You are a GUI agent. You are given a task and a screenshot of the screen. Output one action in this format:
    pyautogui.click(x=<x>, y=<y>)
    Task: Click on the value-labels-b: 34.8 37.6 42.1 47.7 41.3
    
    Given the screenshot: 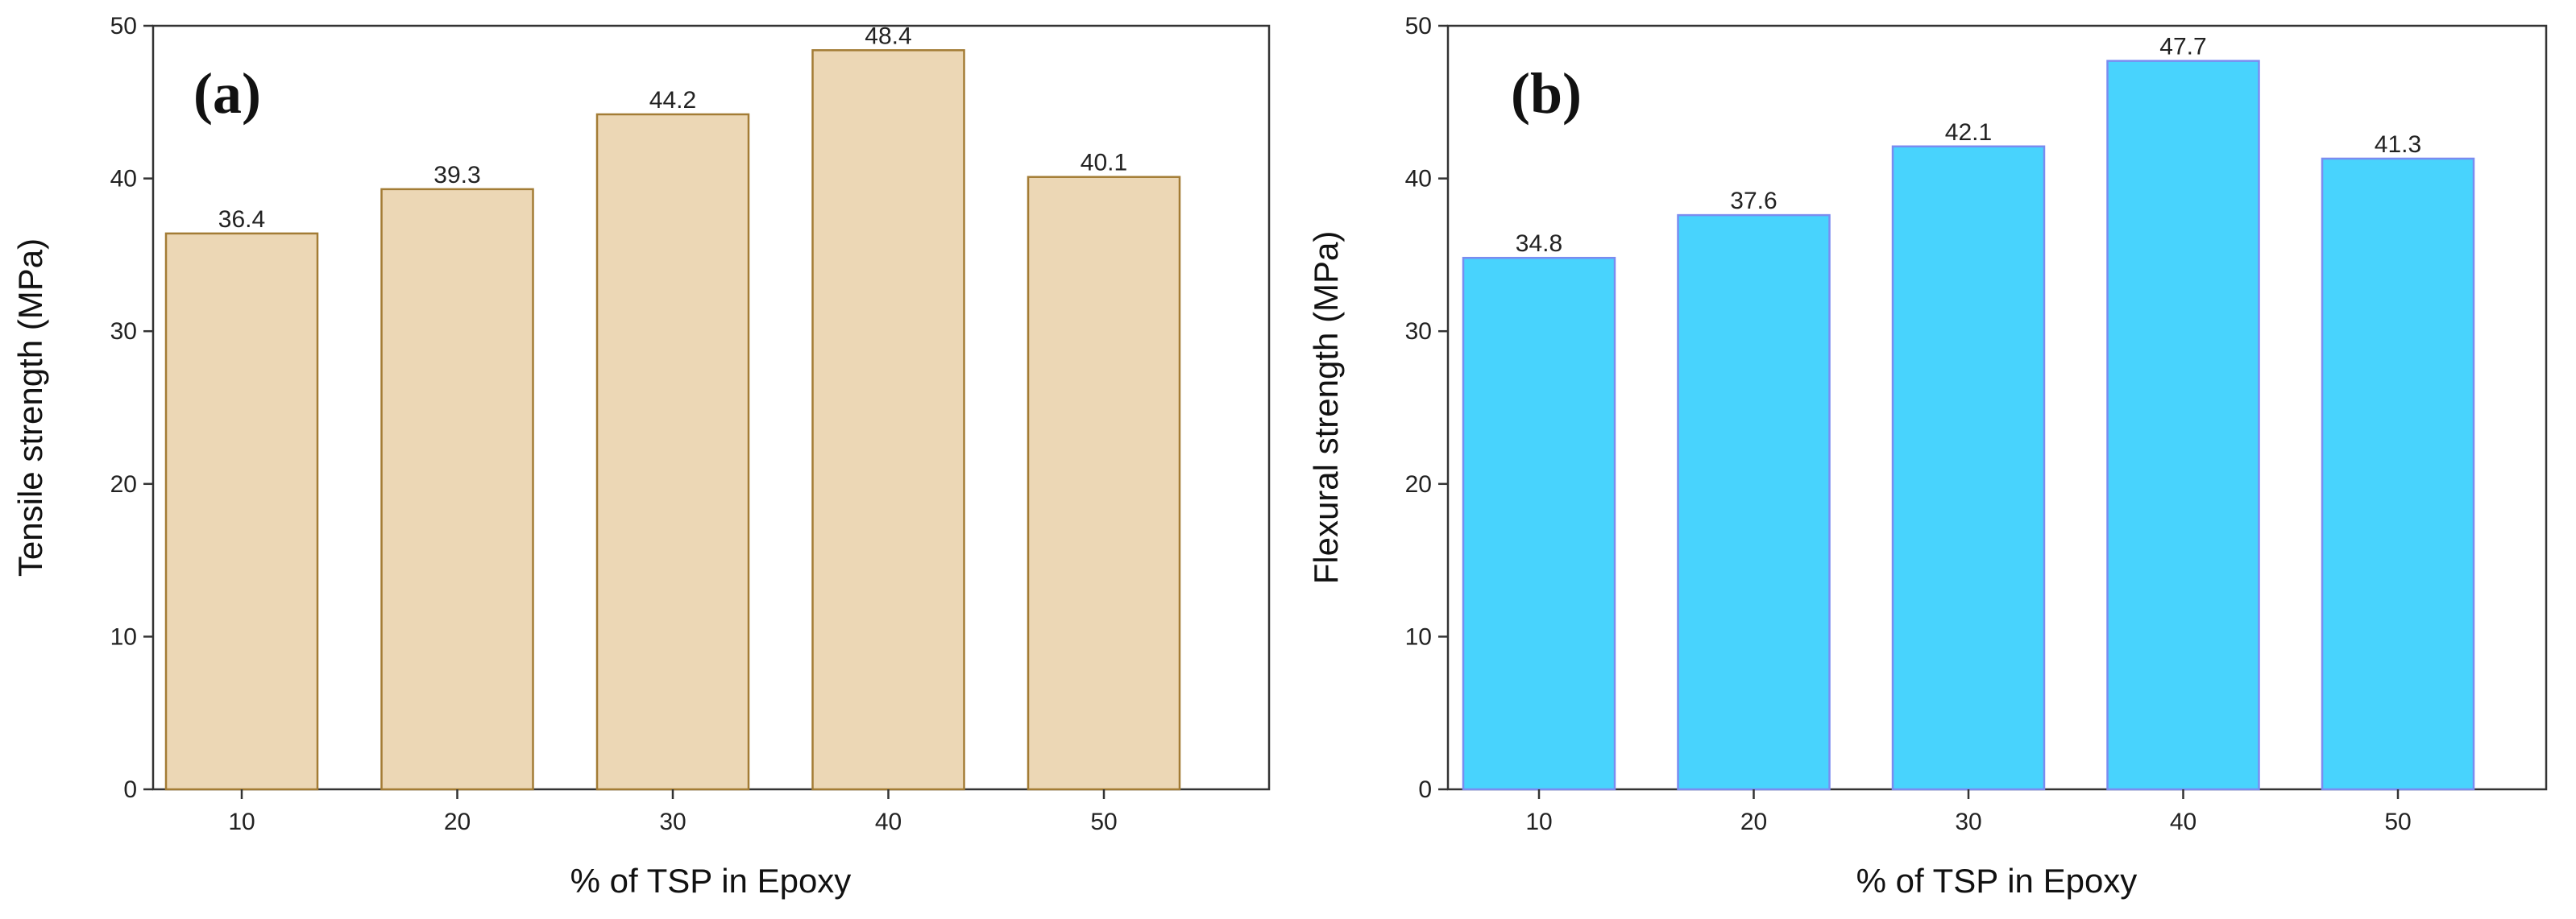 What is the action you would take?
    pyautogui.click(x=1969, y=146)
    